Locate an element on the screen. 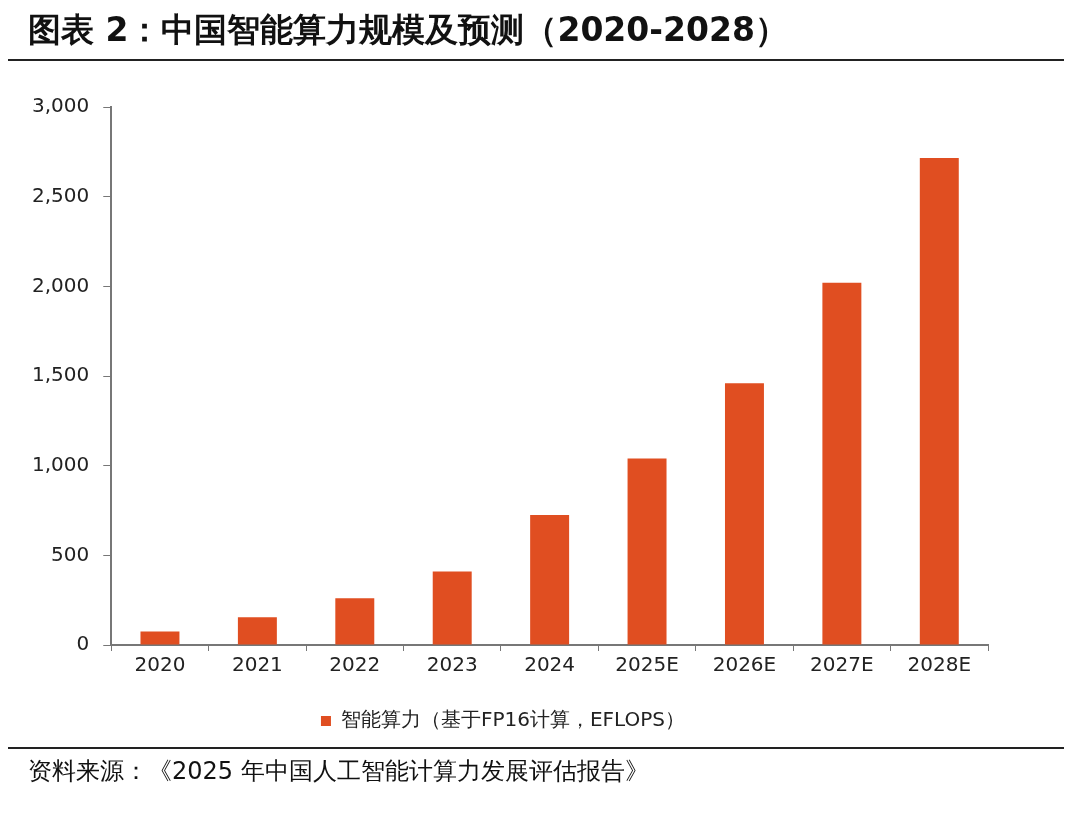 This screenshot has width=1072, height=829. x-tick-label: 2028E is located at coordinates (939, 664).